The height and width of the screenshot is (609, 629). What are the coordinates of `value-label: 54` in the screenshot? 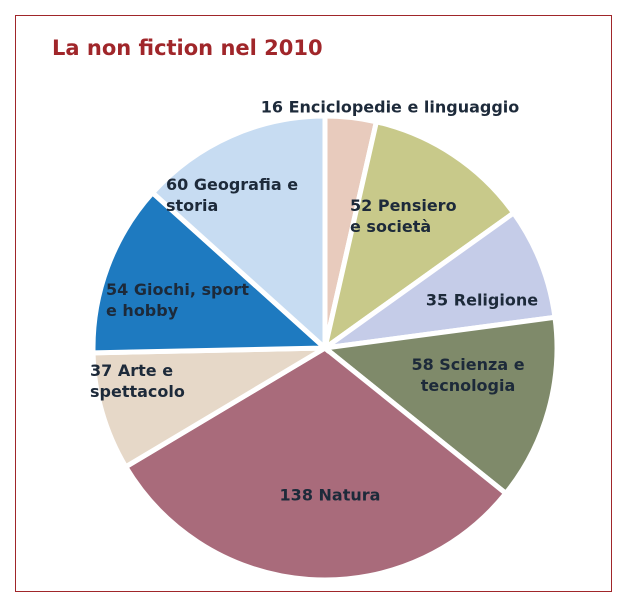 It's located at (117, 289).